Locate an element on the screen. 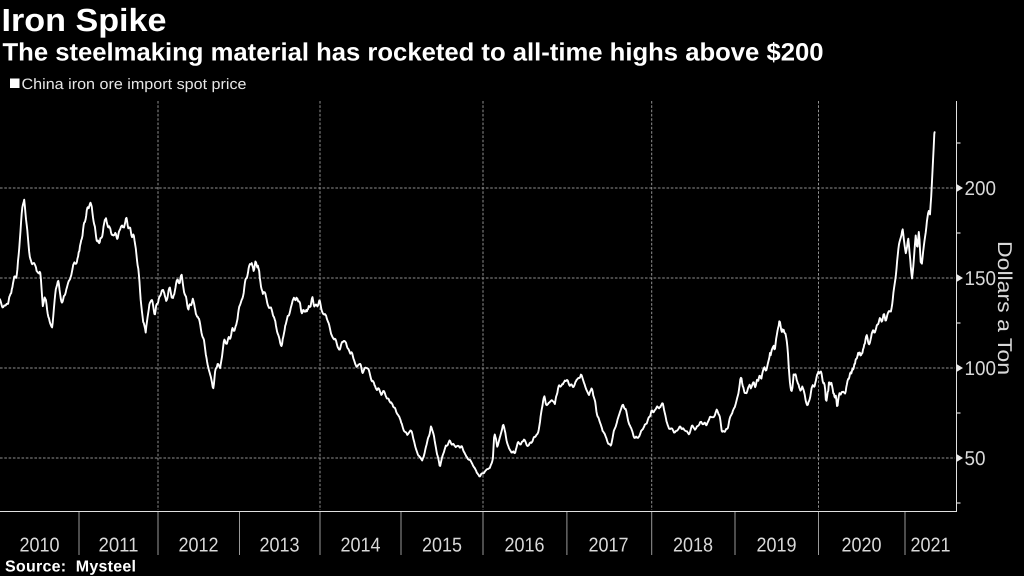 This screenshot has height=576, width=1024. svg-text: 2012 is located at coordinates (199, 546).